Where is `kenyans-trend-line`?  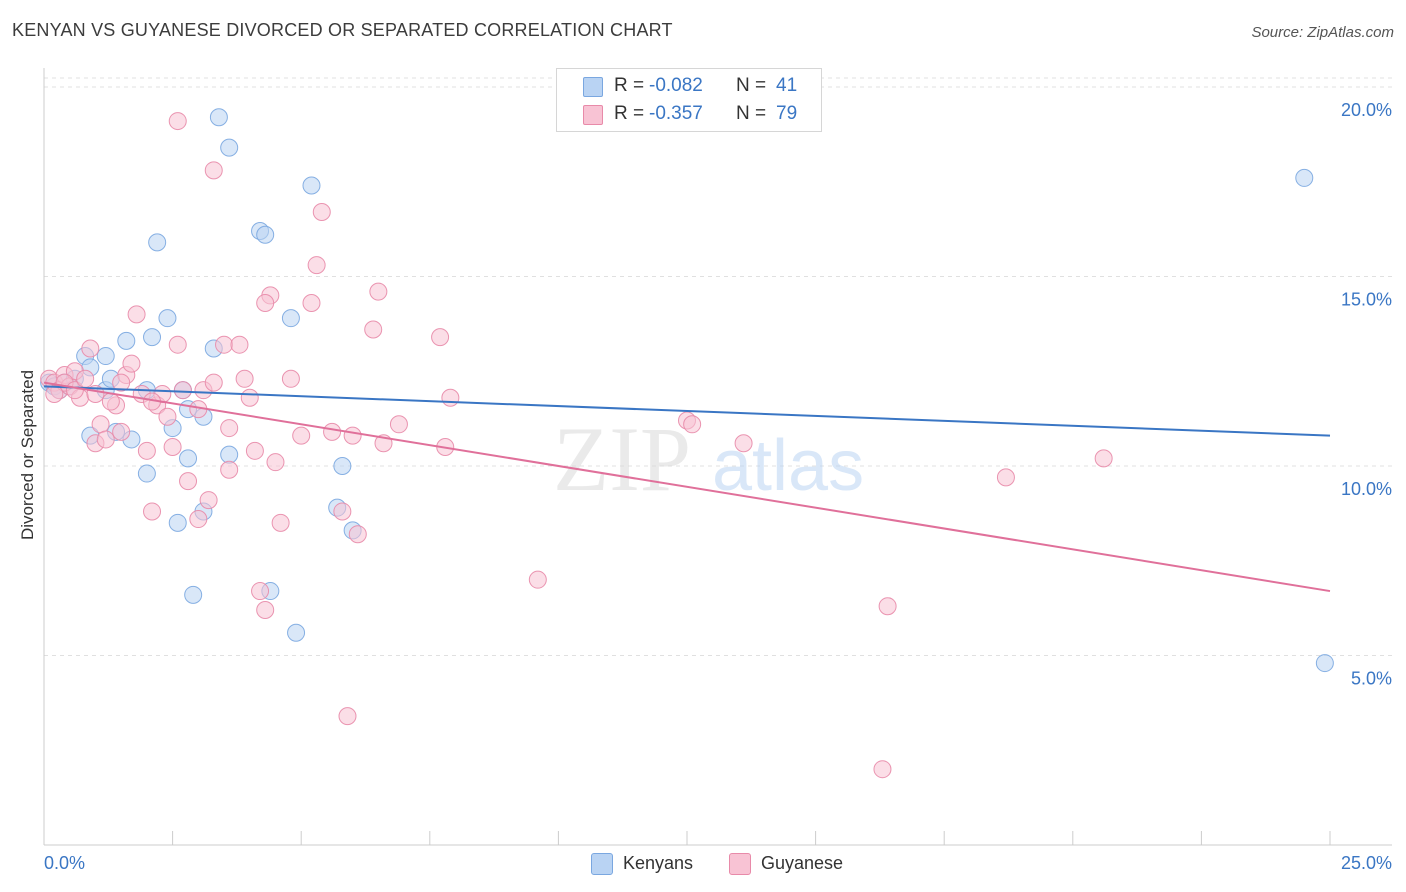 kenyans-trend-line is located at coordinates (687, 411).